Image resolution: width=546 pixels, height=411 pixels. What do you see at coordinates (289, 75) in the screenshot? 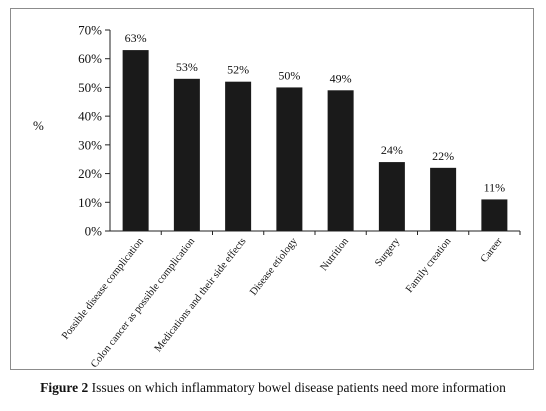
I see `value-label: 50%` at bounding box center [289, 75].